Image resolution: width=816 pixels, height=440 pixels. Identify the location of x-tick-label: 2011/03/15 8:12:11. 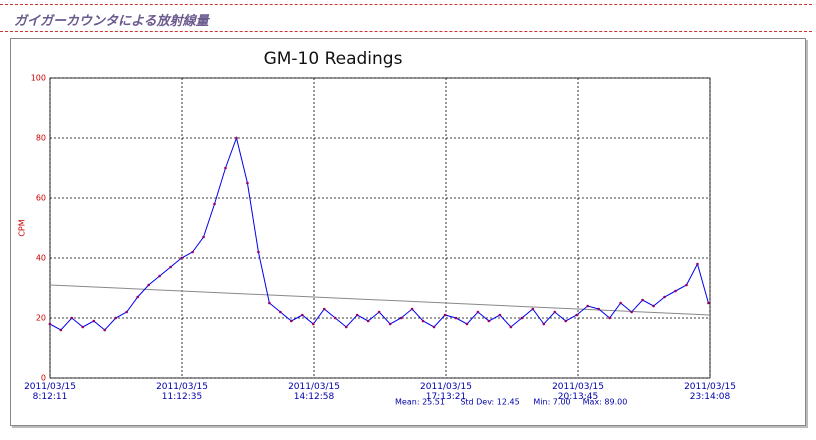
(50, 392).